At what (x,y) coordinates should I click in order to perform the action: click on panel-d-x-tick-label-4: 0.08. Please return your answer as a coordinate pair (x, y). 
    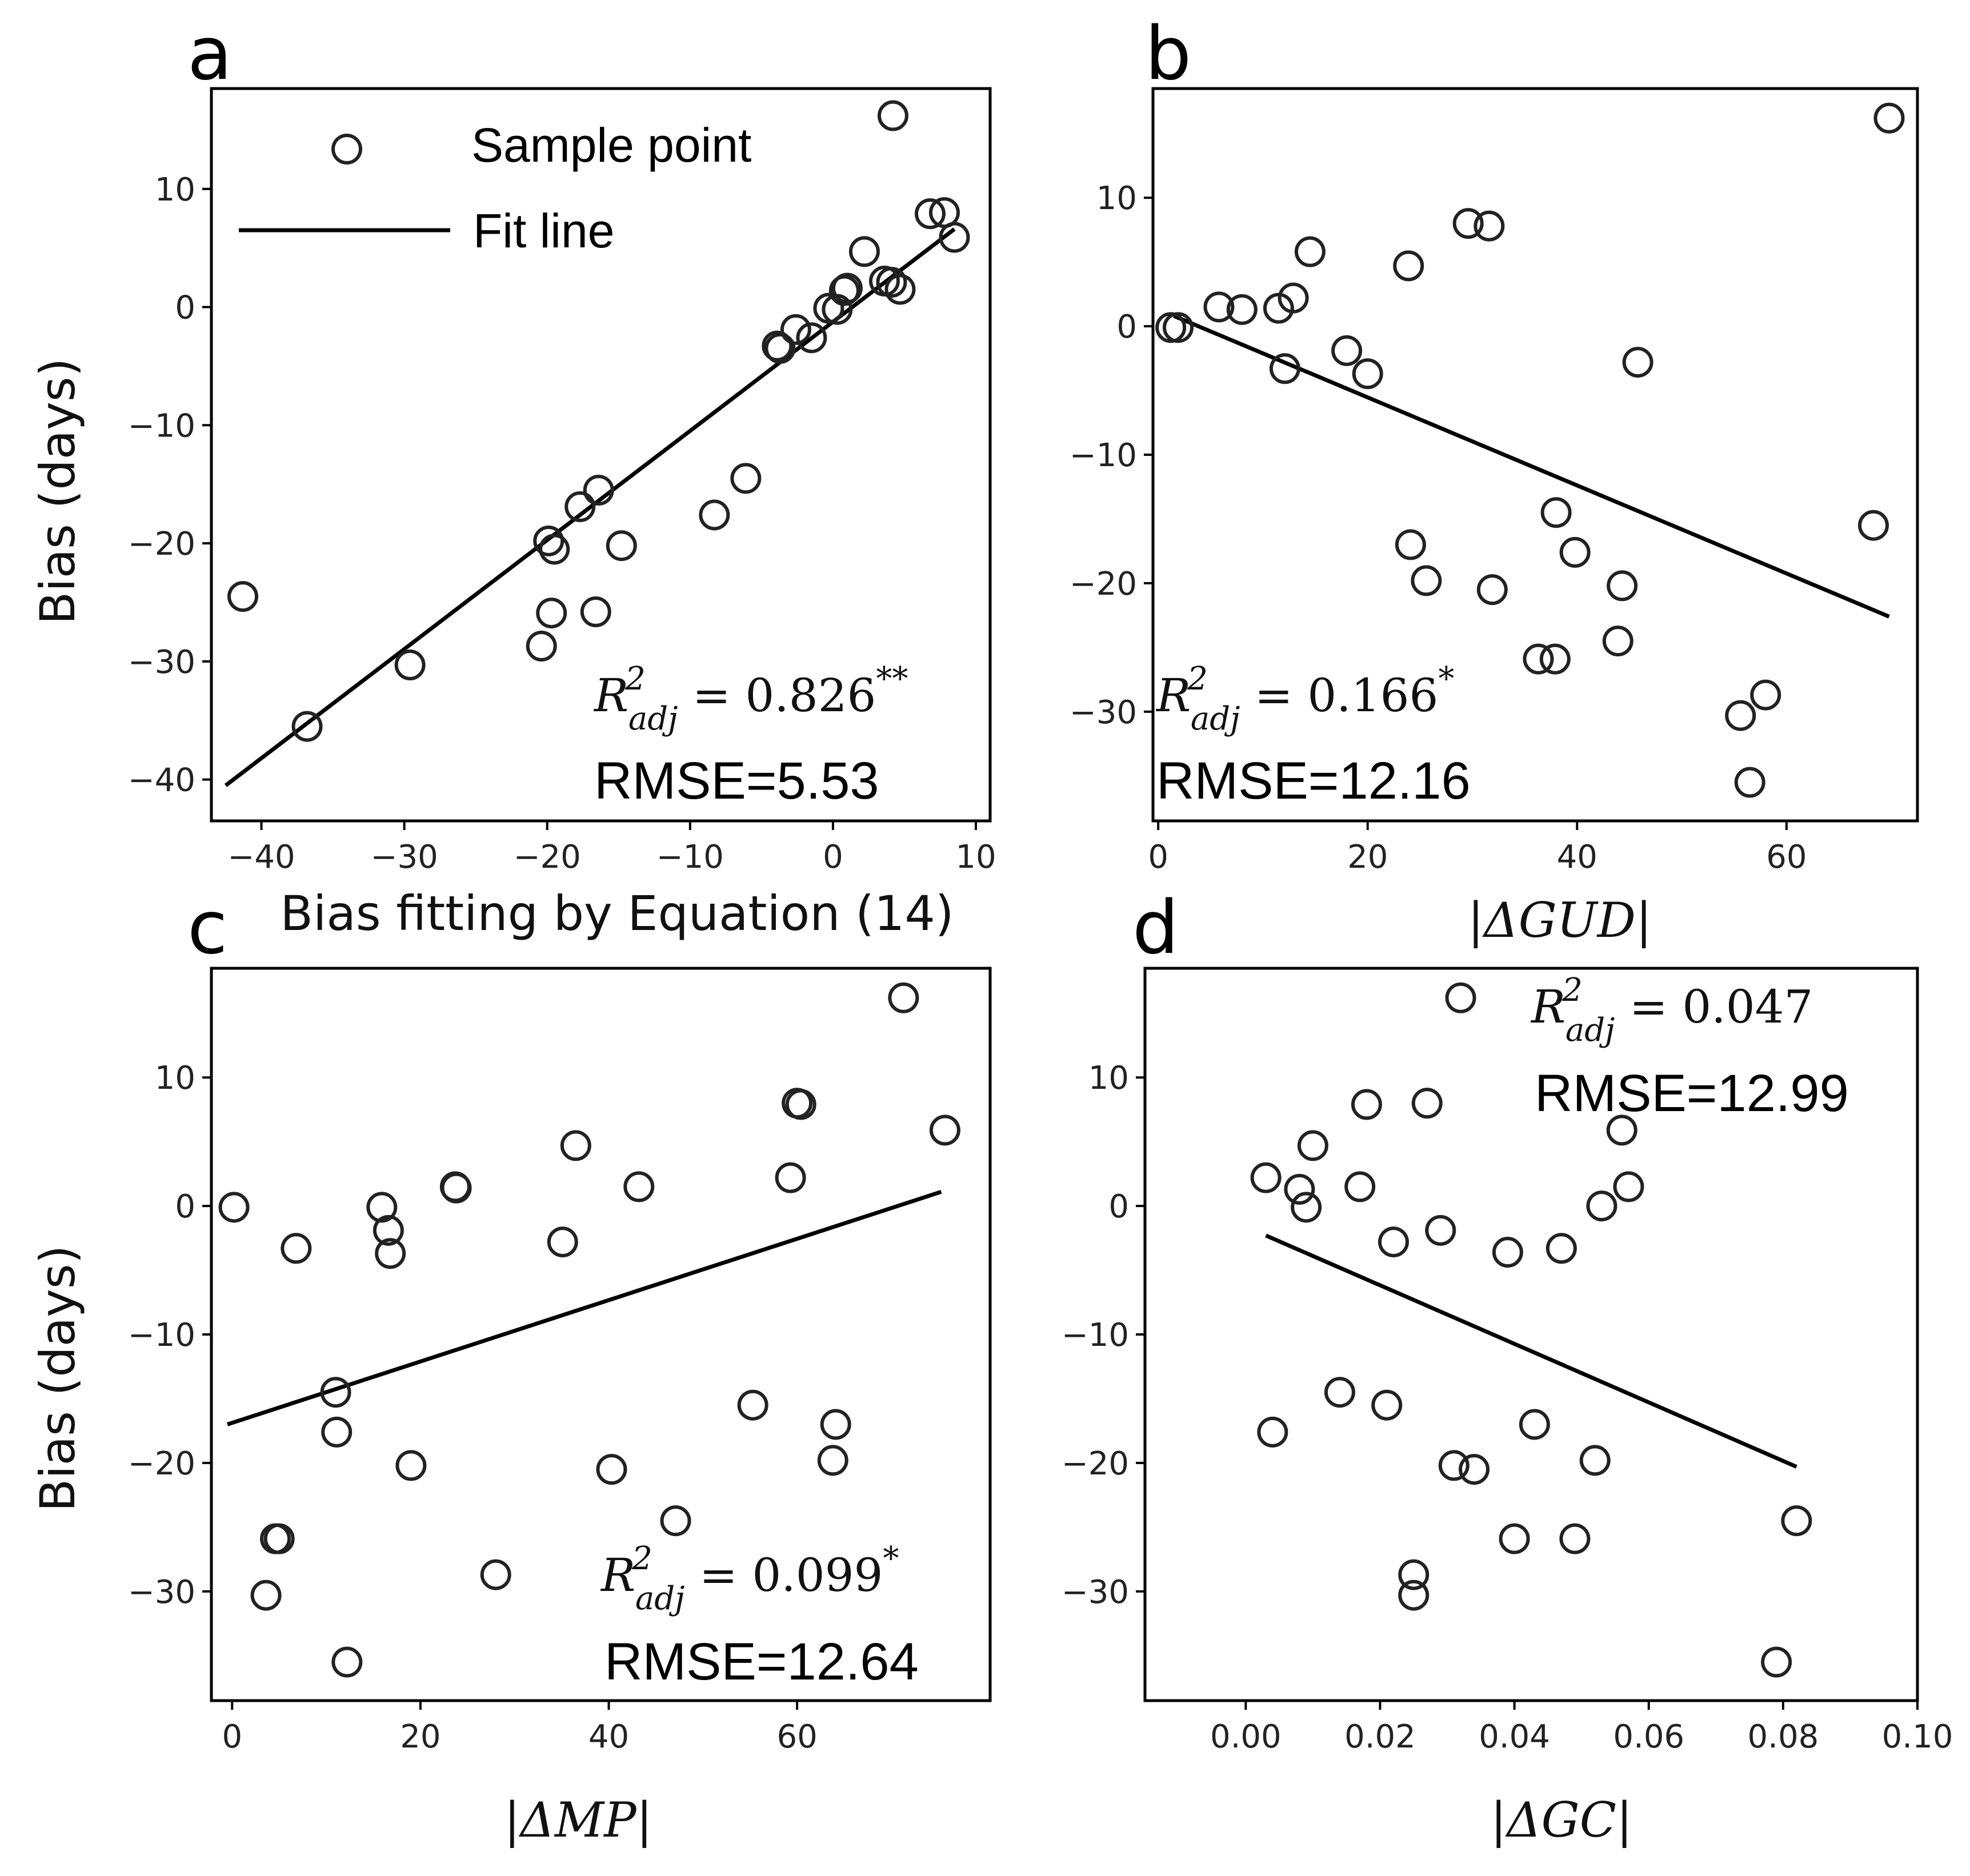
    Looking at the image, I should click on (1783, 1736).